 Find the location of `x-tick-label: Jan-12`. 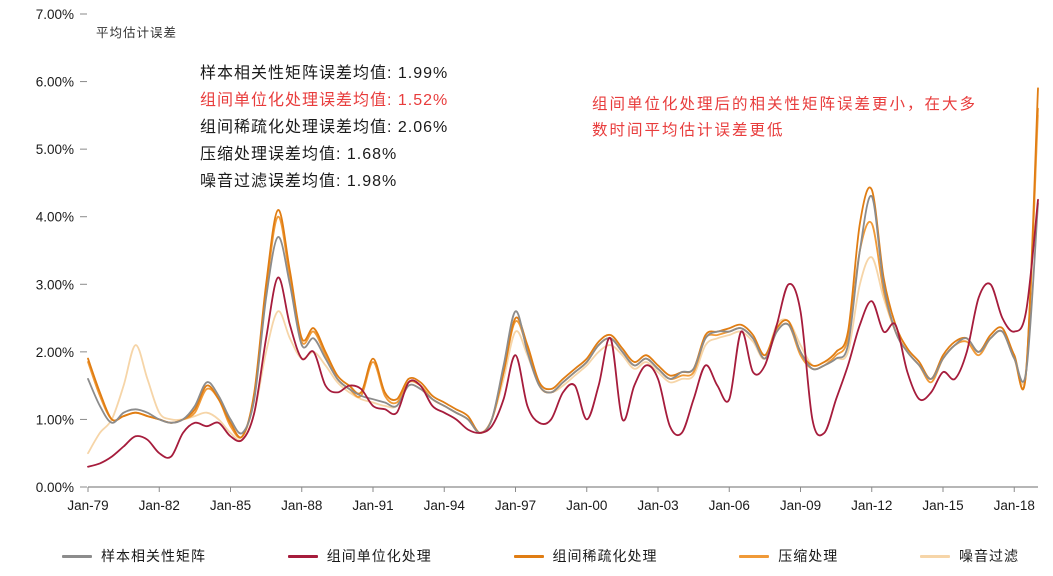

x-tick-label: Jan-12 is located at coordinates (871, 505).